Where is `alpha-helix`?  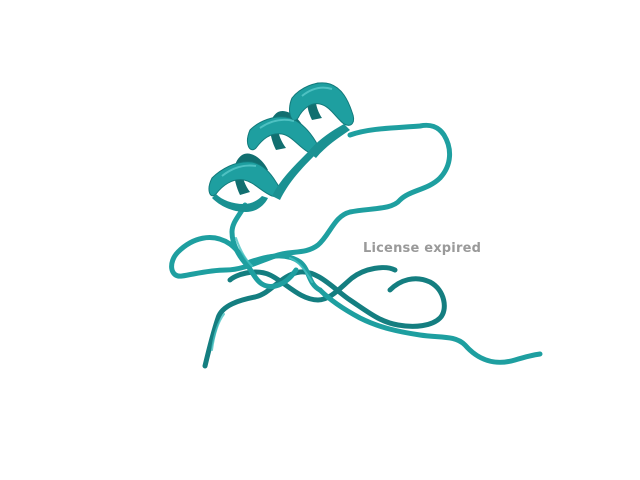 alpha-helix is located at coordinates (281, 147).